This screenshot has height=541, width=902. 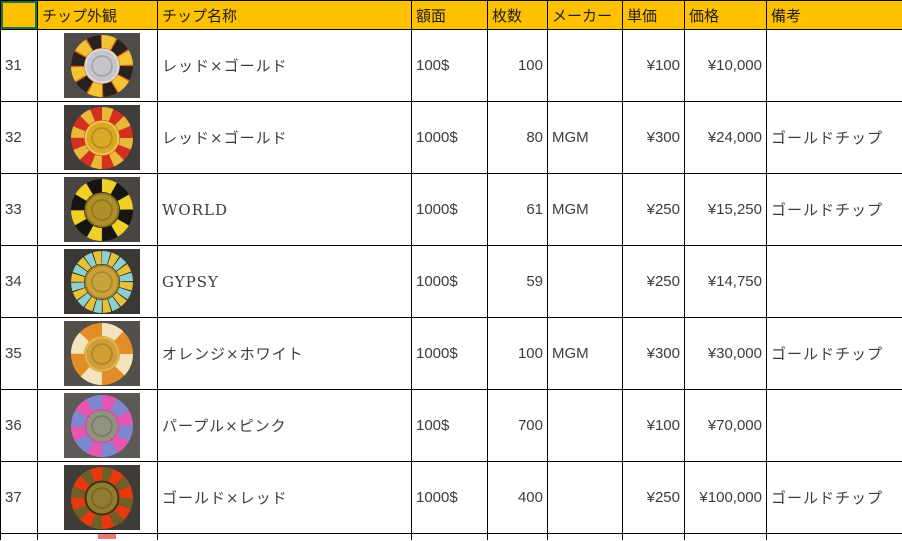 What do you see at coordinates (19, 497) in the screenshot?
I see `cell-row-number: 37` at bounding box center [19, 497].